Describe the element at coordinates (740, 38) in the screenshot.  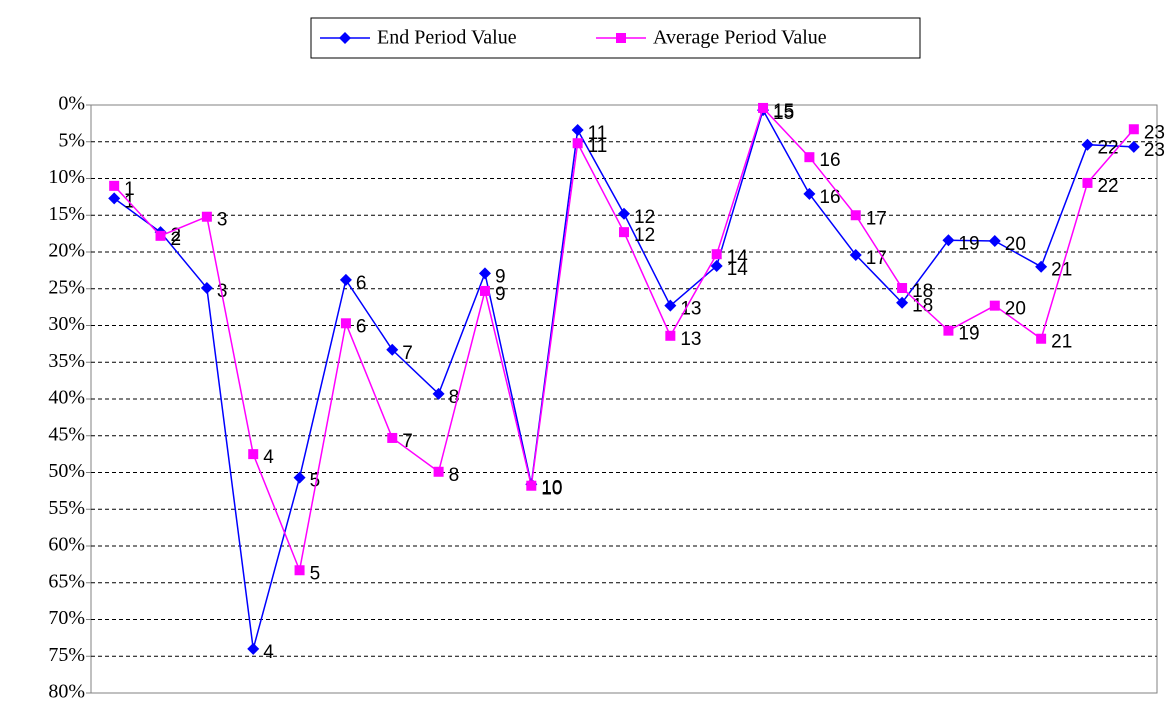
I see `legend-label: Average Period Value` at that location.